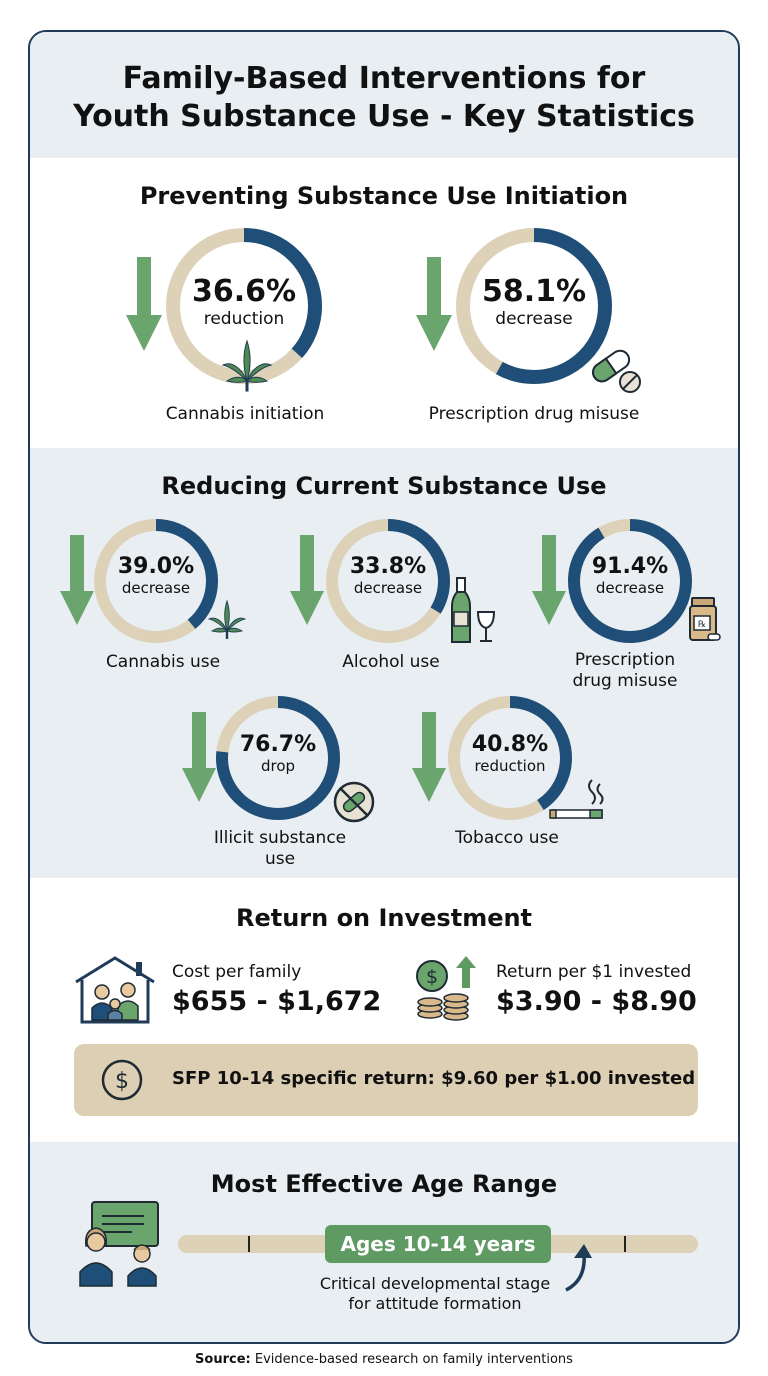 The width and height of the screenshot is (768, 1376). I want to click on age-title: Most Effective Age Range, so click(384, 1184).